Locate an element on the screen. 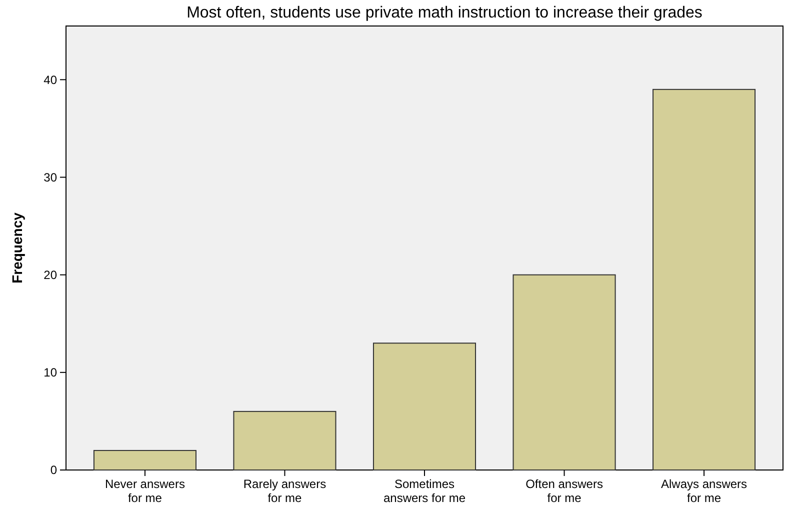  y-tick-label: 10 is located at coordinates (51, 373).